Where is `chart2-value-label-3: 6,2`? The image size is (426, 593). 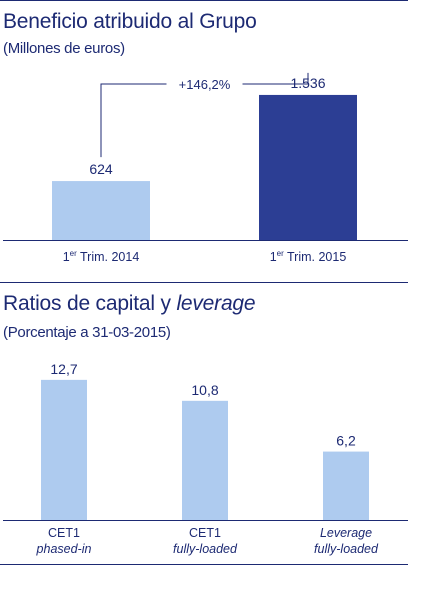 chart2-value-label-3: 6,2 is located at coordinates (346, 441).